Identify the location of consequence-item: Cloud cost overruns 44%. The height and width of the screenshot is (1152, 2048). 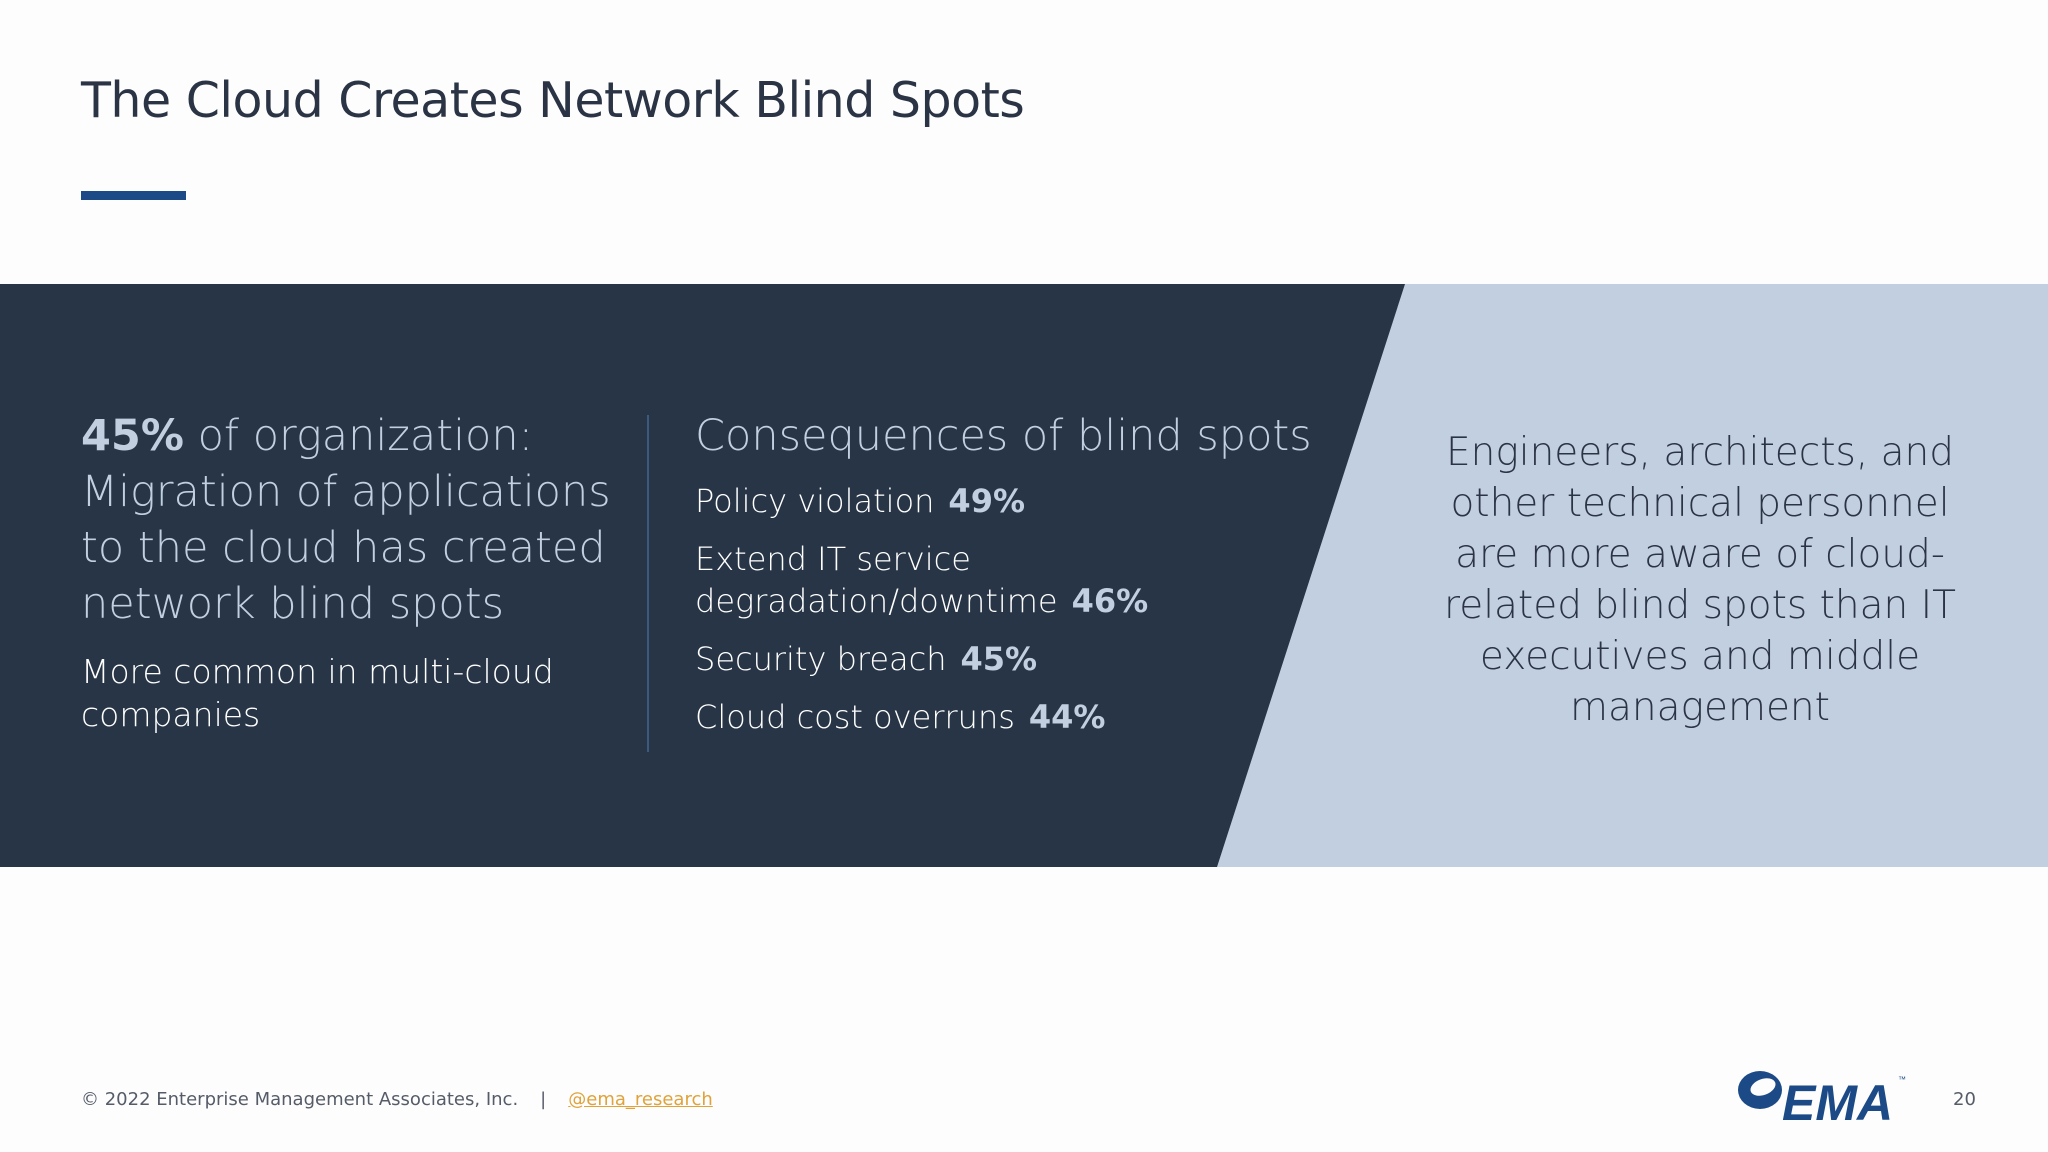
(1015, 717).